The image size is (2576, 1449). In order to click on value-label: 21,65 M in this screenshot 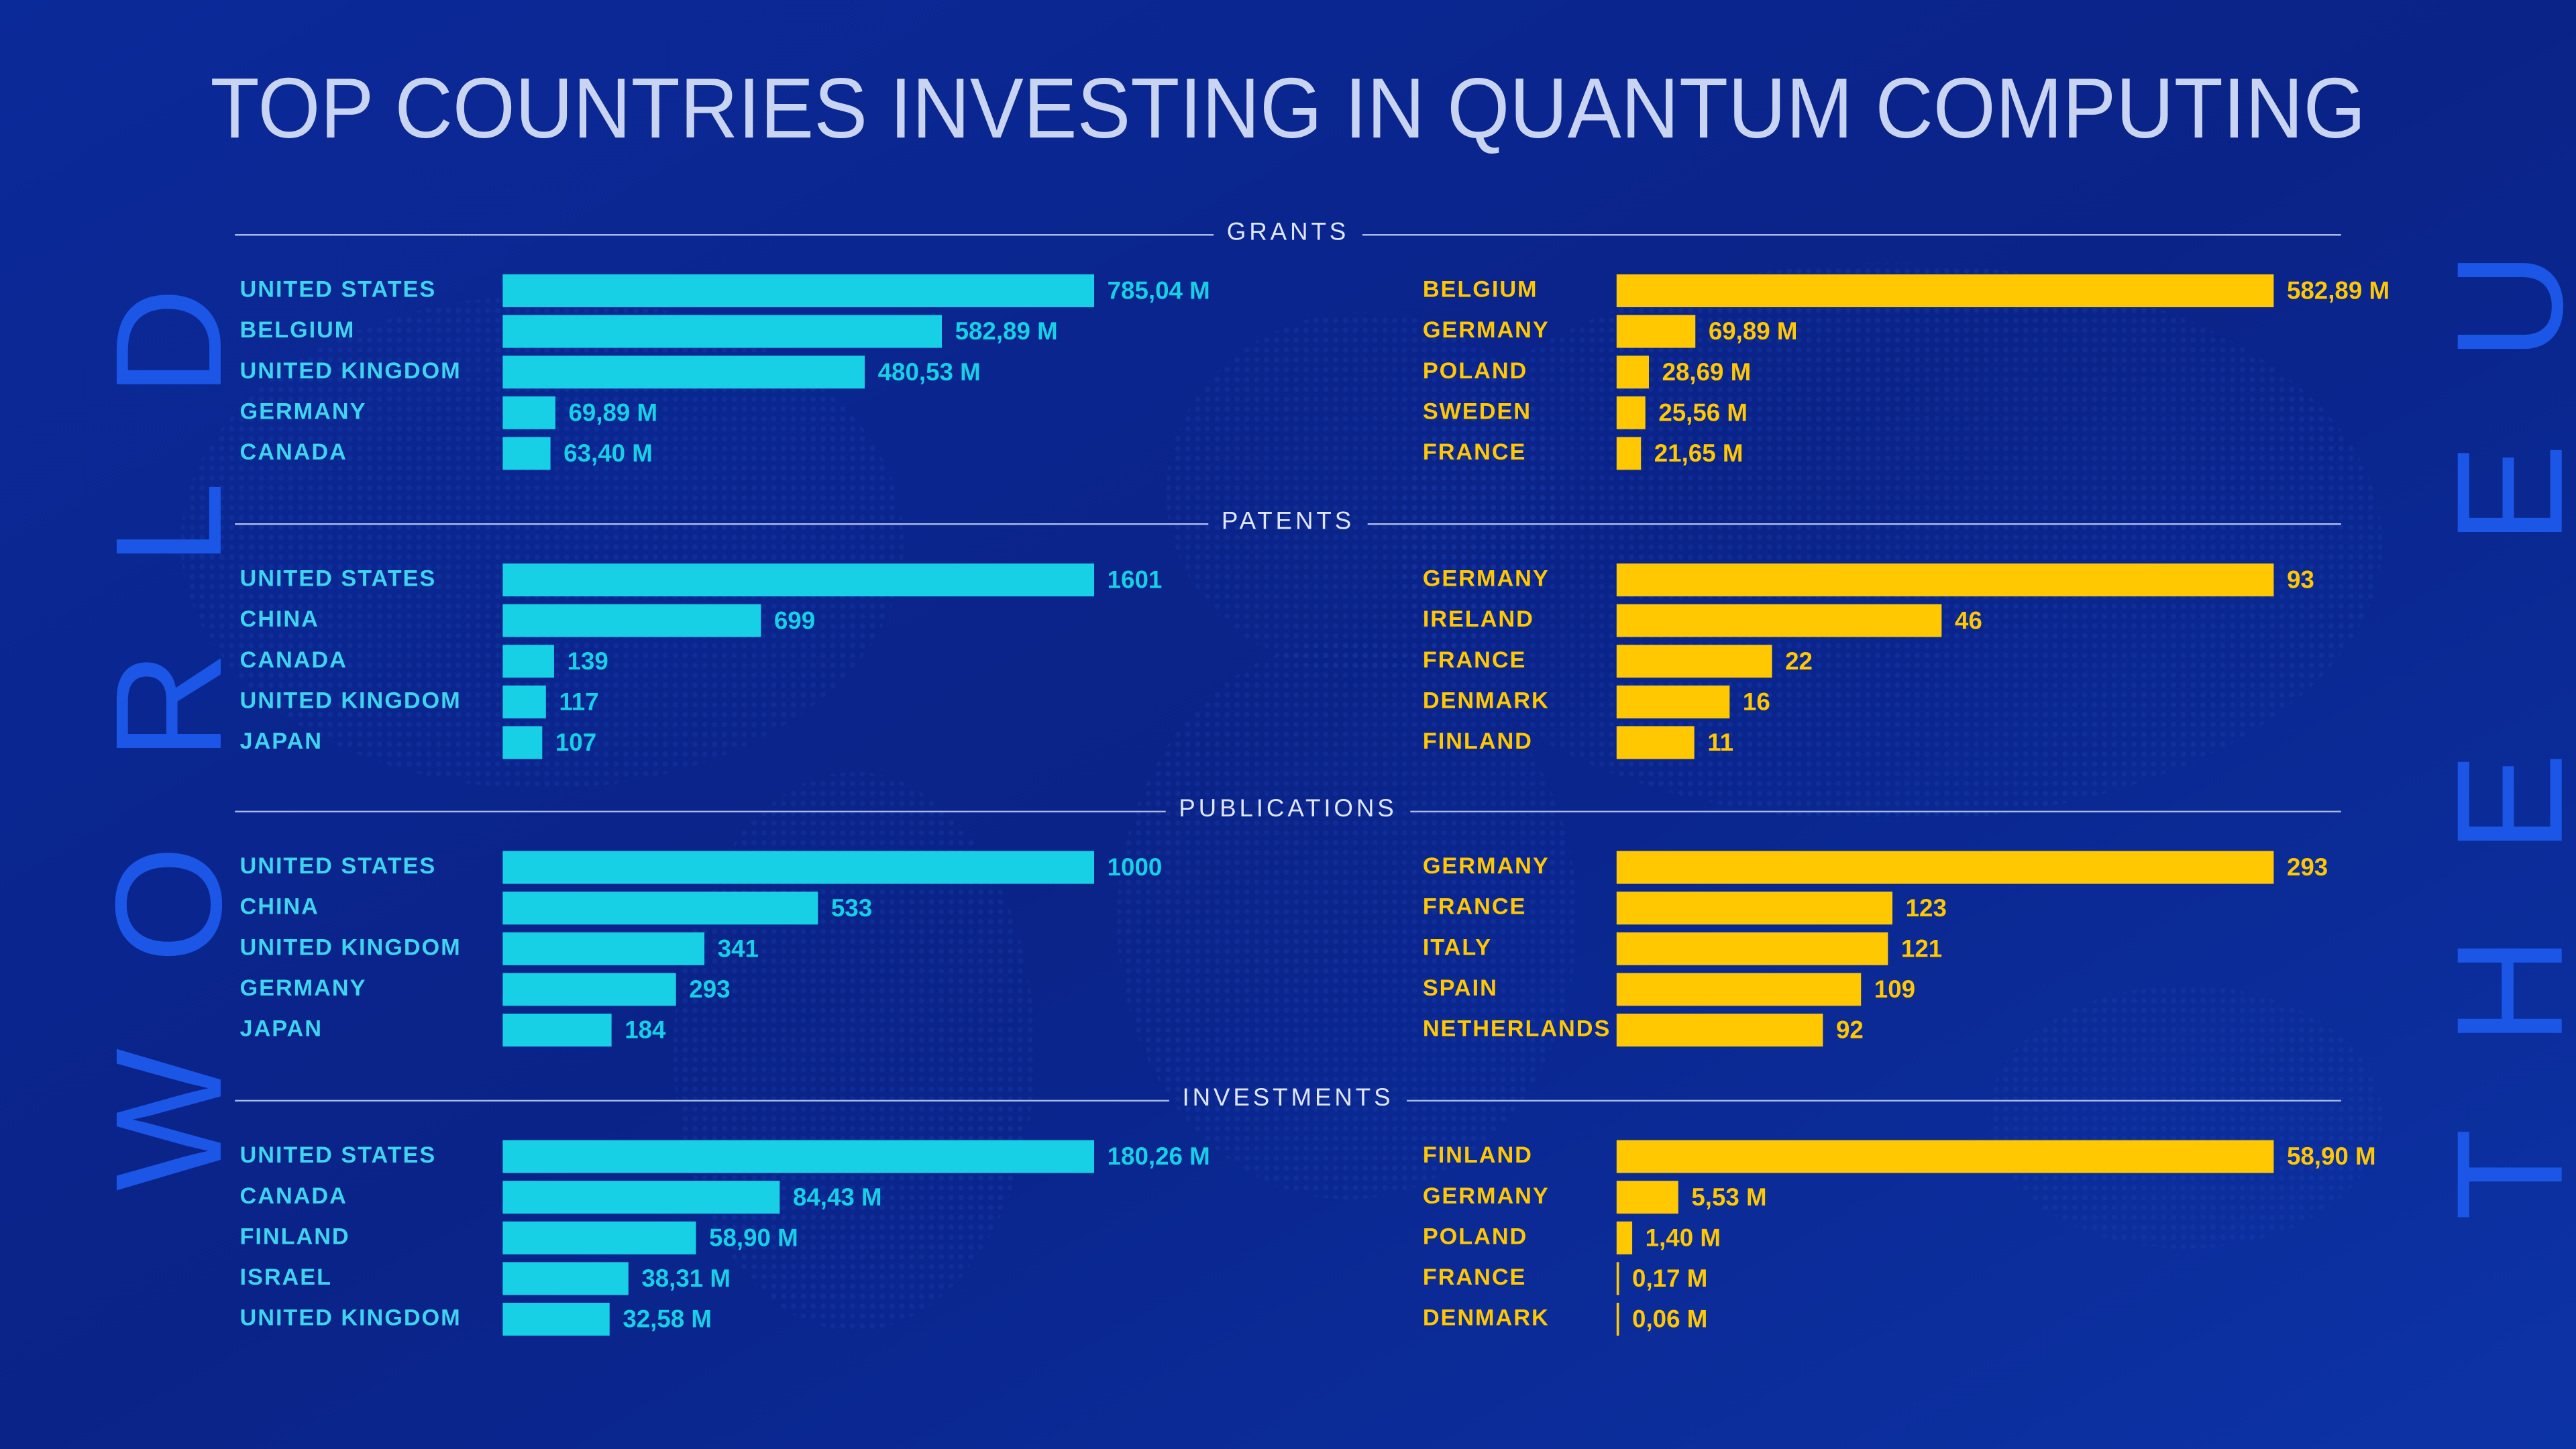, I will do `click(1698, 453)`.